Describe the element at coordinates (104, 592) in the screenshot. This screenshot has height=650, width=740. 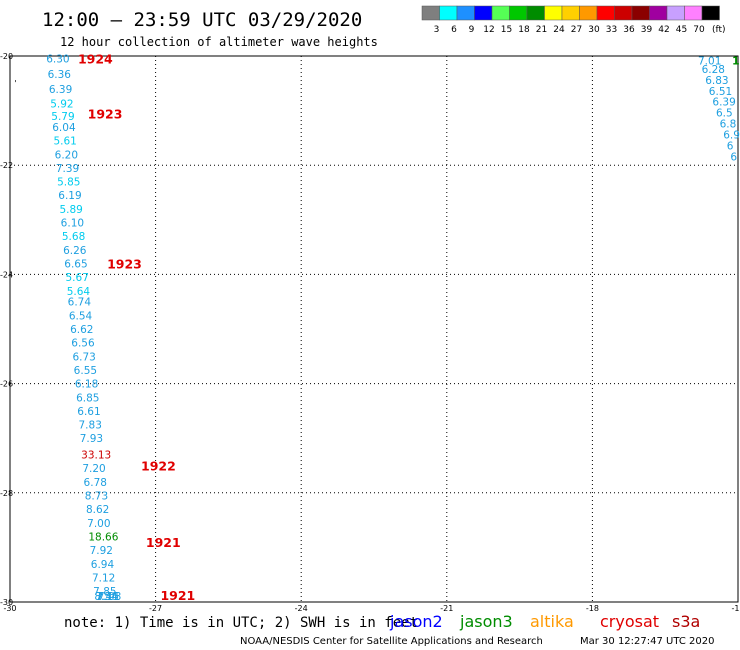
I see `swh-value: 7.85` at that location.